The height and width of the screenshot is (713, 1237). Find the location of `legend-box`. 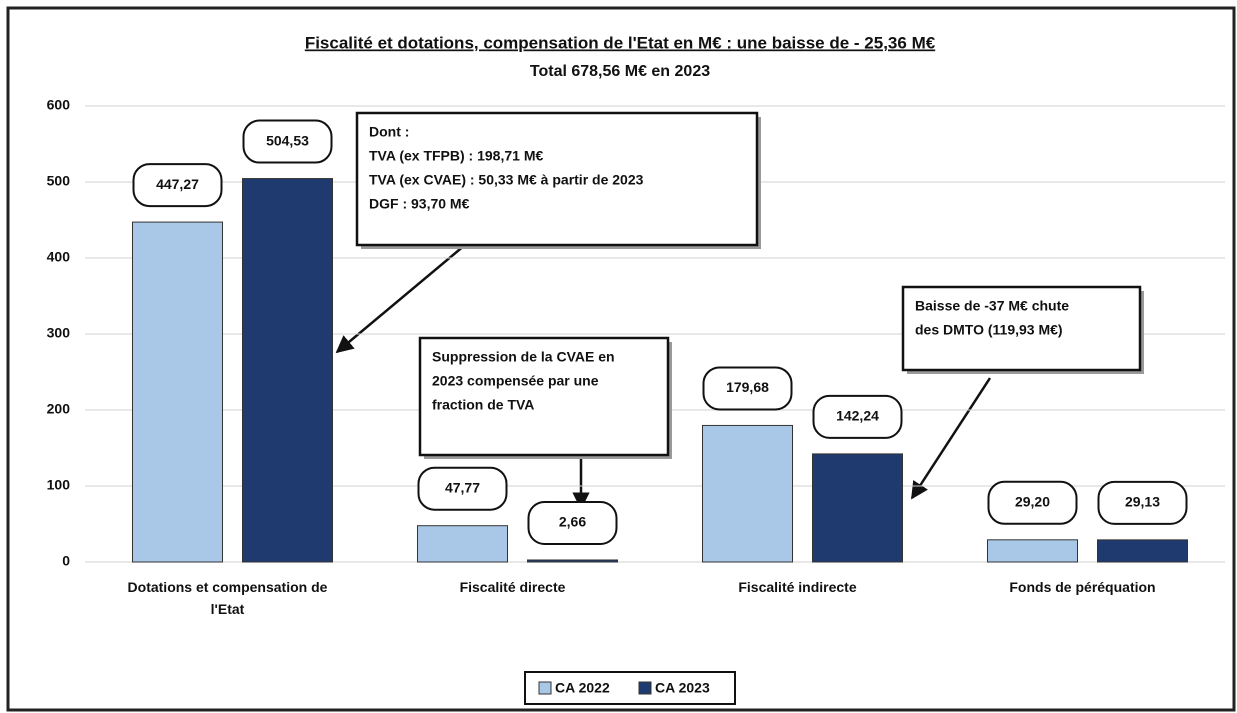

legend-box is located at coordinates (630, 688).